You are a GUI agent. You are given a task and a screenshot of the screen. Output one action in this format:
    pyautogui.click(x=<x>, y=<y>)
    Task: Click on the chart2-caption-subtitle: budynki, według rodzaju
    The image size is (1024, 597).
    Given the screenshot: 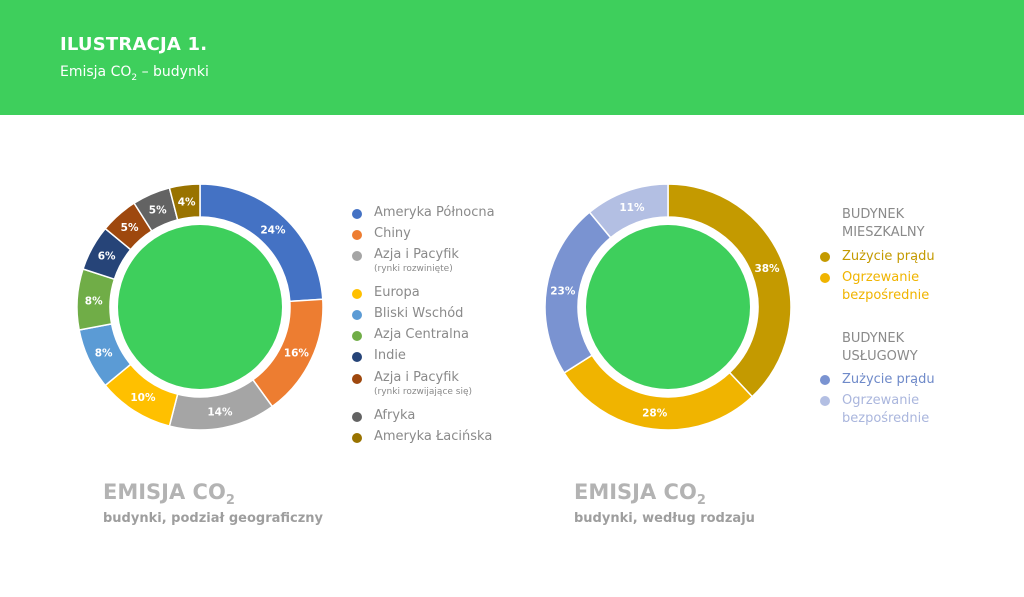 What is the action you would take?
    pyautogui.click(x=664, y=518)
    